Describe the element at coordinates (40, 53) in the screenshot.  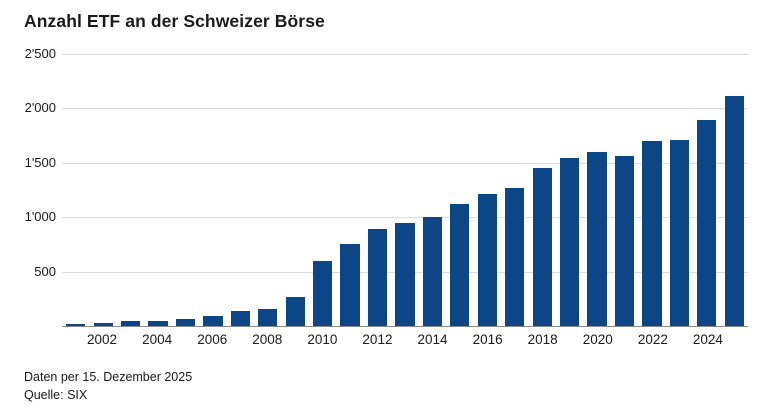
I see `y-tick-label: 2'500` at that location.